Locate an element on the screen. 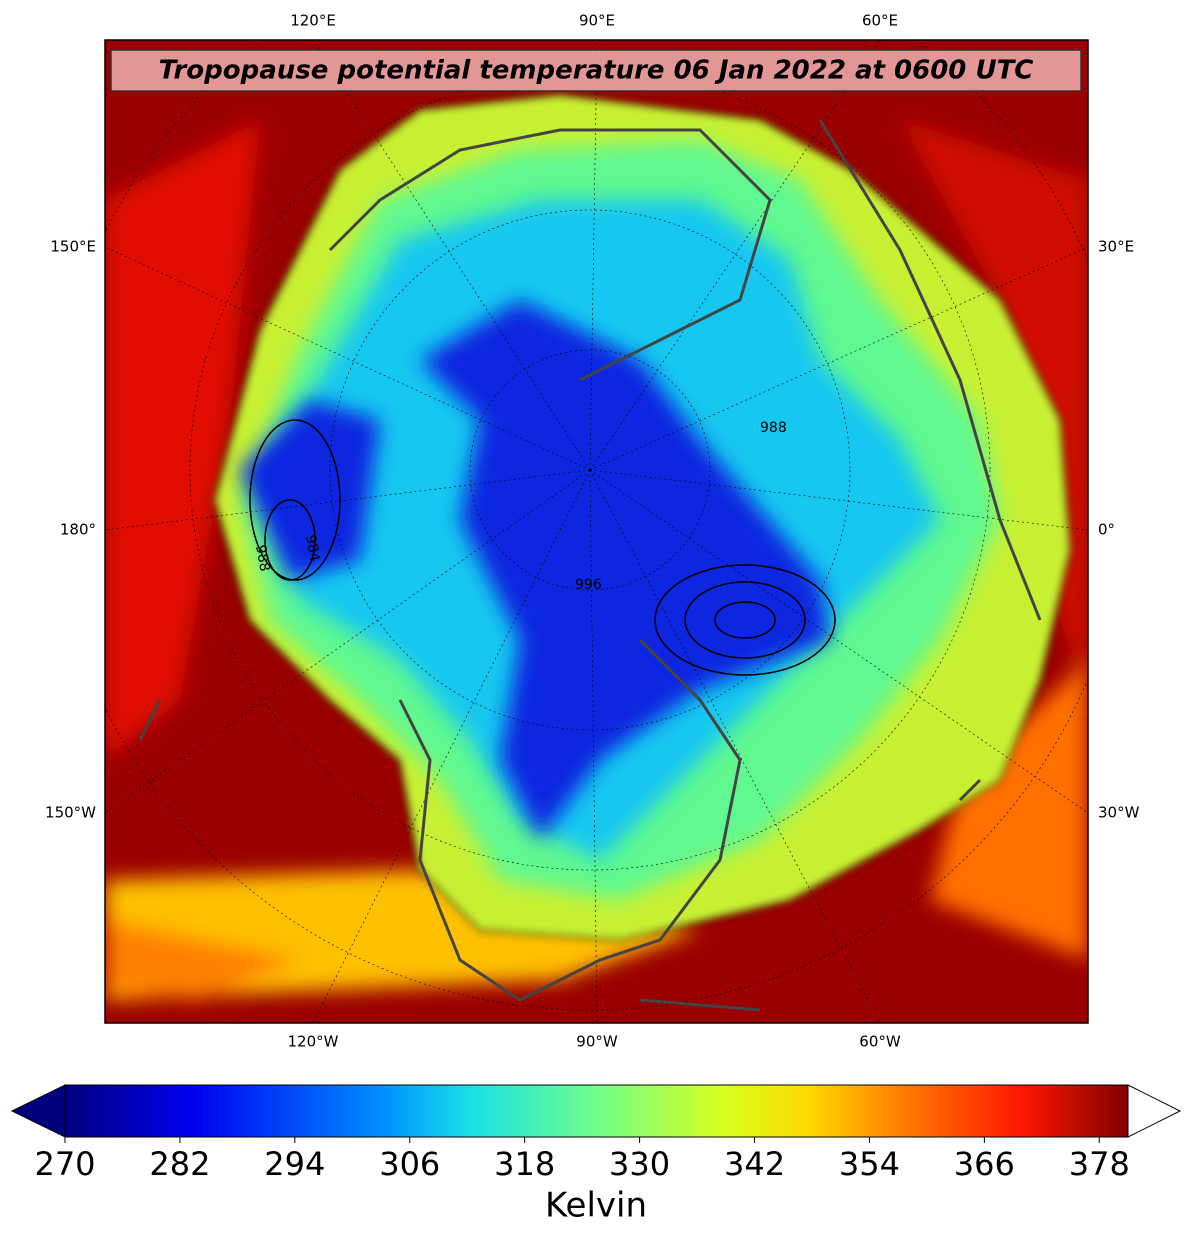 Image resolution: width=1192 pixels, height=1242 pixels. contour-label: 984 is located at coordinates (312, 548).